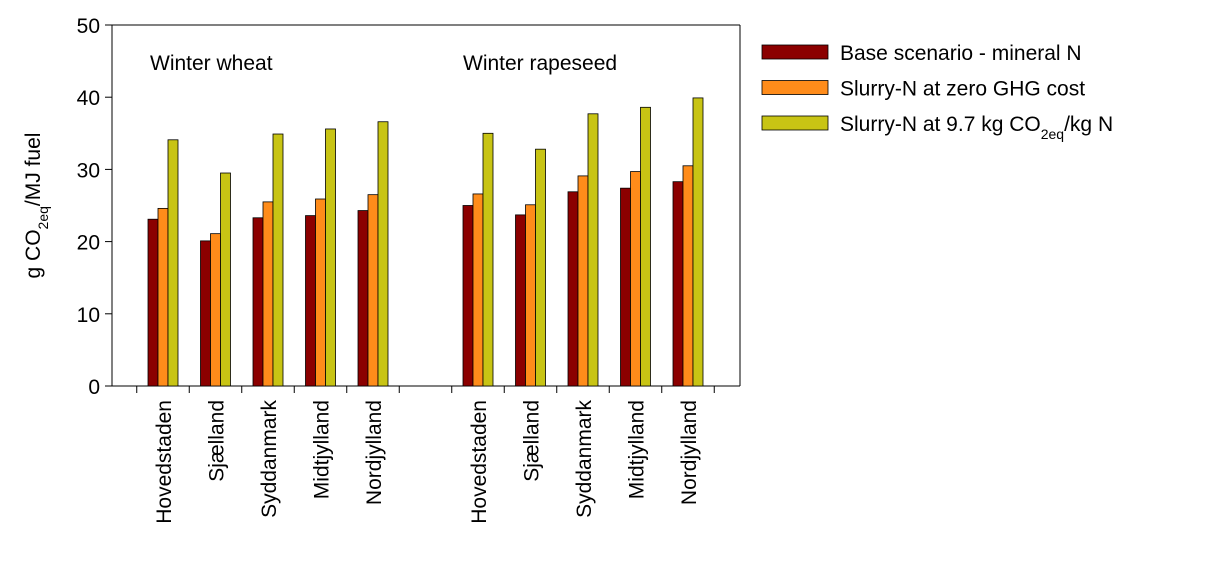 This screenshot has width=1208, height=570. I want to click on annotation: Winter wheat, so click(211, 63).